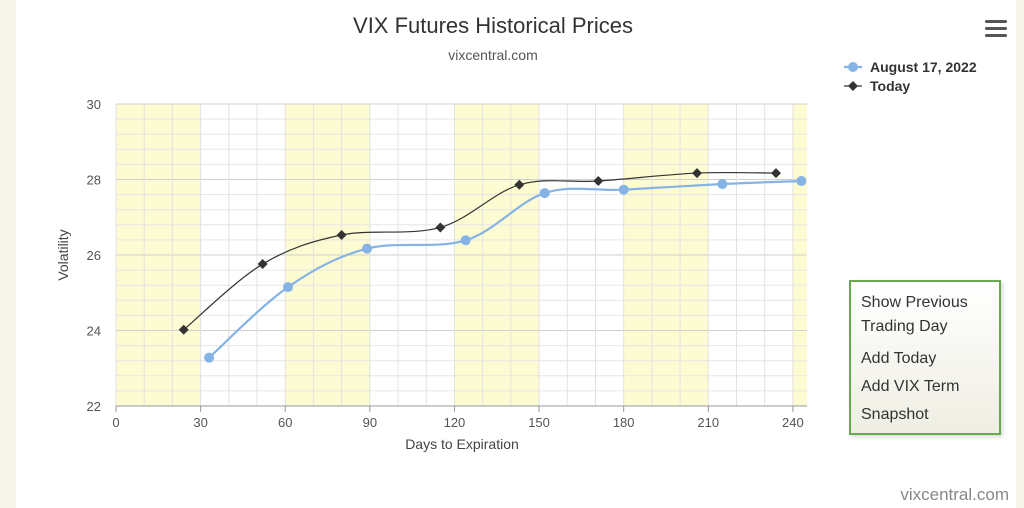  What do you see at coordinates (370, 422) in the screenshot?
I see `x-tick-label: 90` at bounding box center [370, 422].